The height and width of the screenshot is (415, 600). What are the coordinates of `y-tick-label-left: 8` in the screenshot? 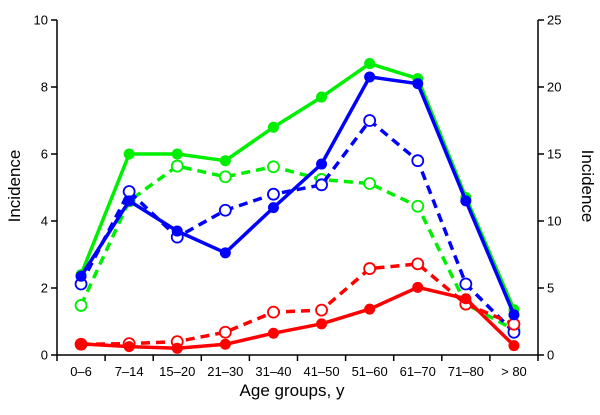 It's located at (44, 87).